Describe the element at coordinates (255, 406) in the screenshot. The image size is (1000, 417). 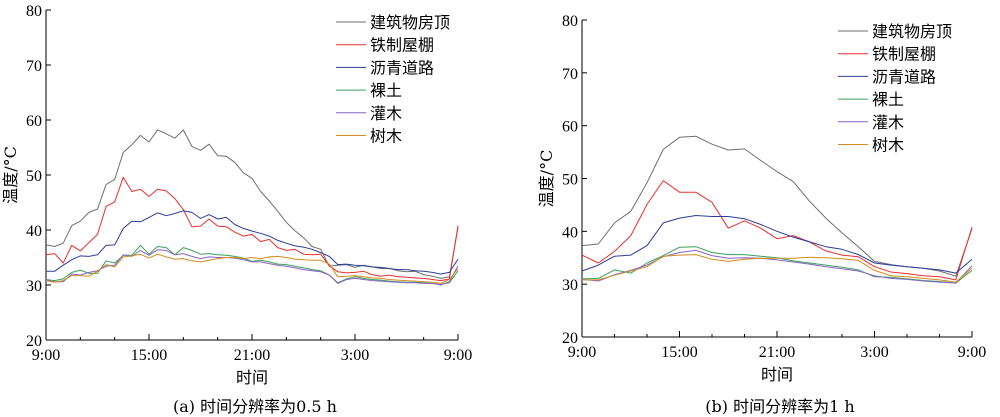
I see `figure-caption: (a) 时间分辨率为0.5 h` at that location.